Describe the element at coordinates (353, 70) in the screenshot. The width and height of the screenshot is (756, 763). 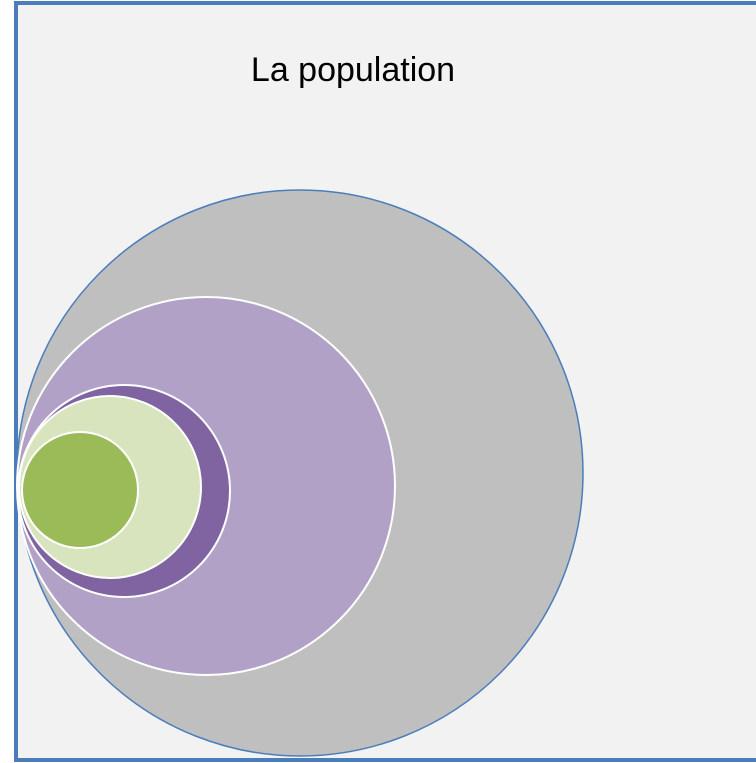
I see `title: La population` at that location.